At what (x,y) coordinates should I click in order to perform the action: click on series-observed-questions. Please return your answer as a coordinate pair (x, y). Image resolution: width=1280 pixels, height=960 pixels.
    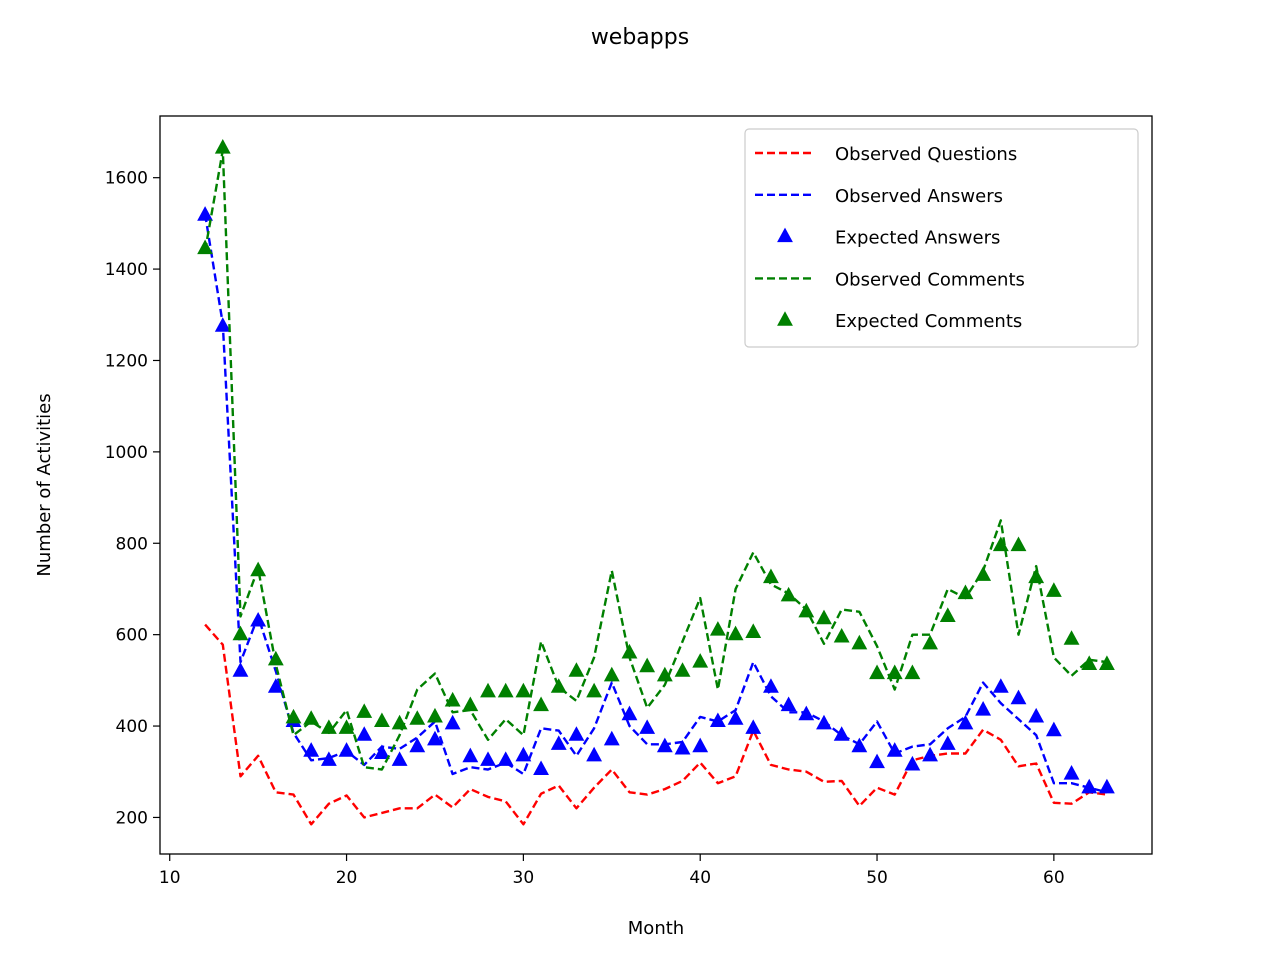
    Looking at the image, I should click on (656, 724).